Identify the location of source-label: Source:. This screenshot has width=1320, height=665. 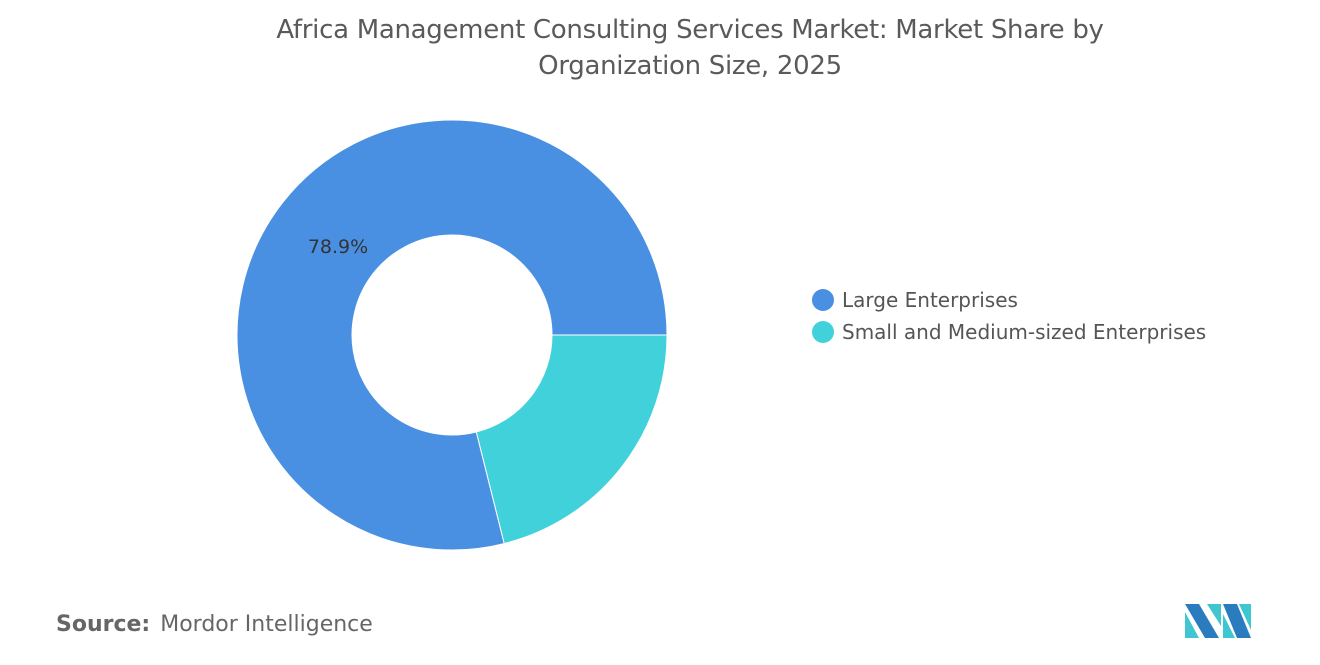
(103, 624).